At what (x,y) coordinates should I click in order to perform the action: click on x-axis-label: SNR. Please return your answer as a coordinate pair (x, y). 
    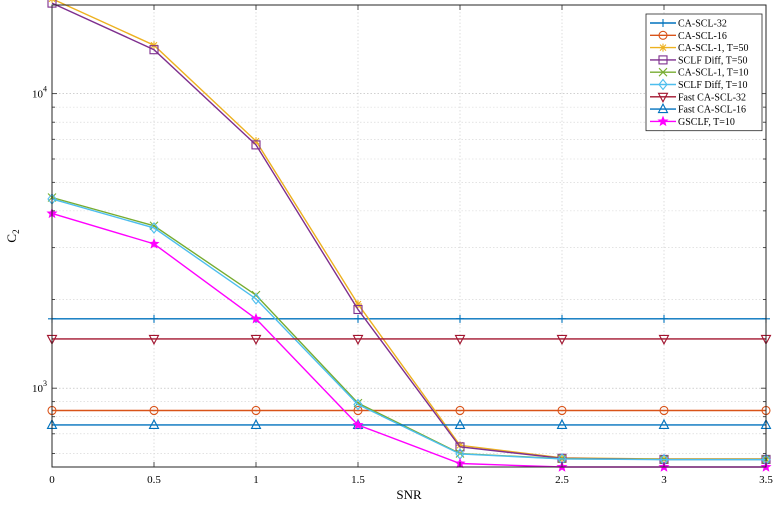
    Looking at the image, I should click on (409, 494).